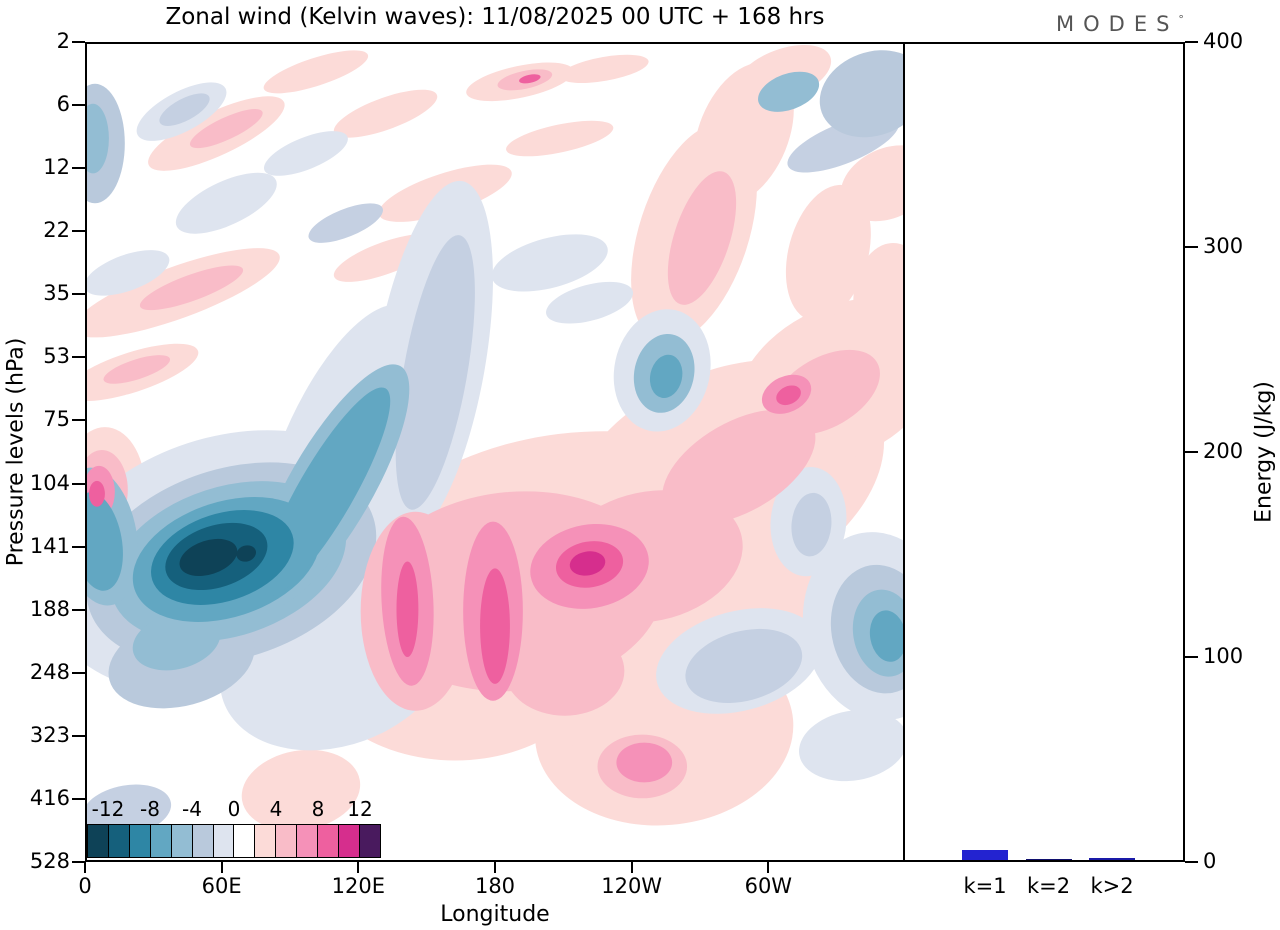 The image size is (1280, 930). I want to click on pressure-tick-label: 248, so click(49, 671).